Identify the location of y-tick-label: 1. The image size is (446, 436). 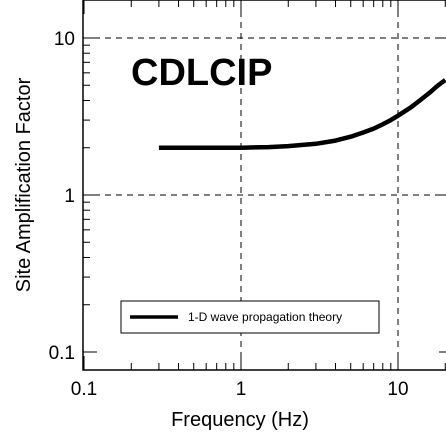
(69, 196).